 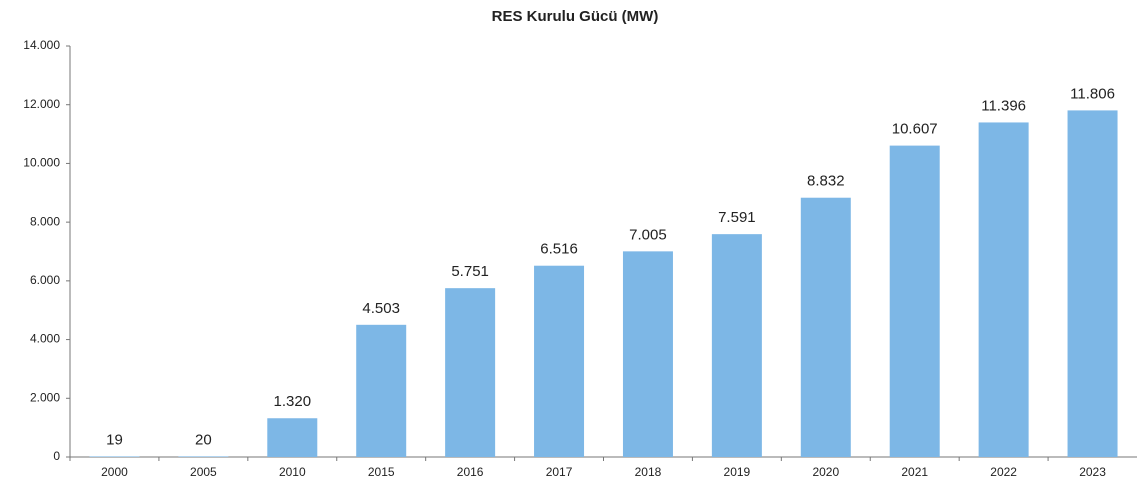 What do you see at coordinates (114, 472) in the screenshot?
I see `x-tick-label: 2000` at bounding box center [114, 472].